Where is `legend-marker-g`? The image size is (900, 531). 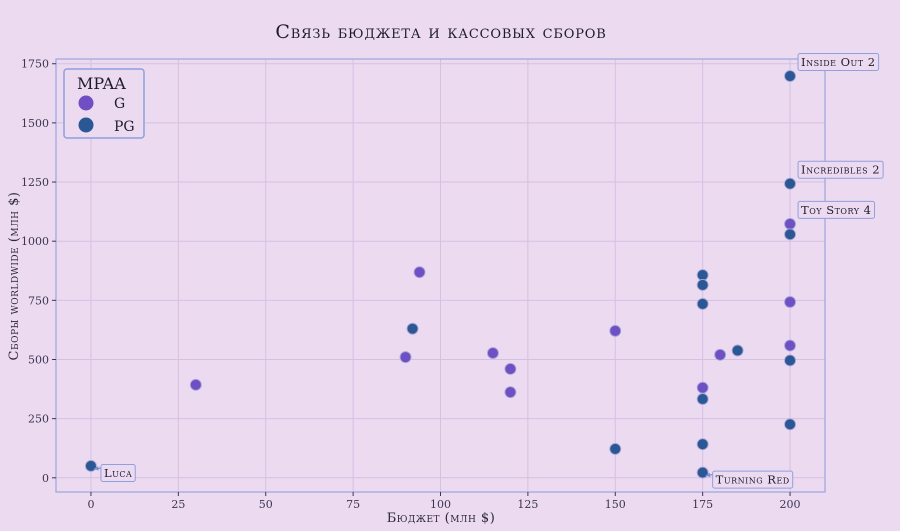 legend-marker-g is located at coordinates (86, 103).